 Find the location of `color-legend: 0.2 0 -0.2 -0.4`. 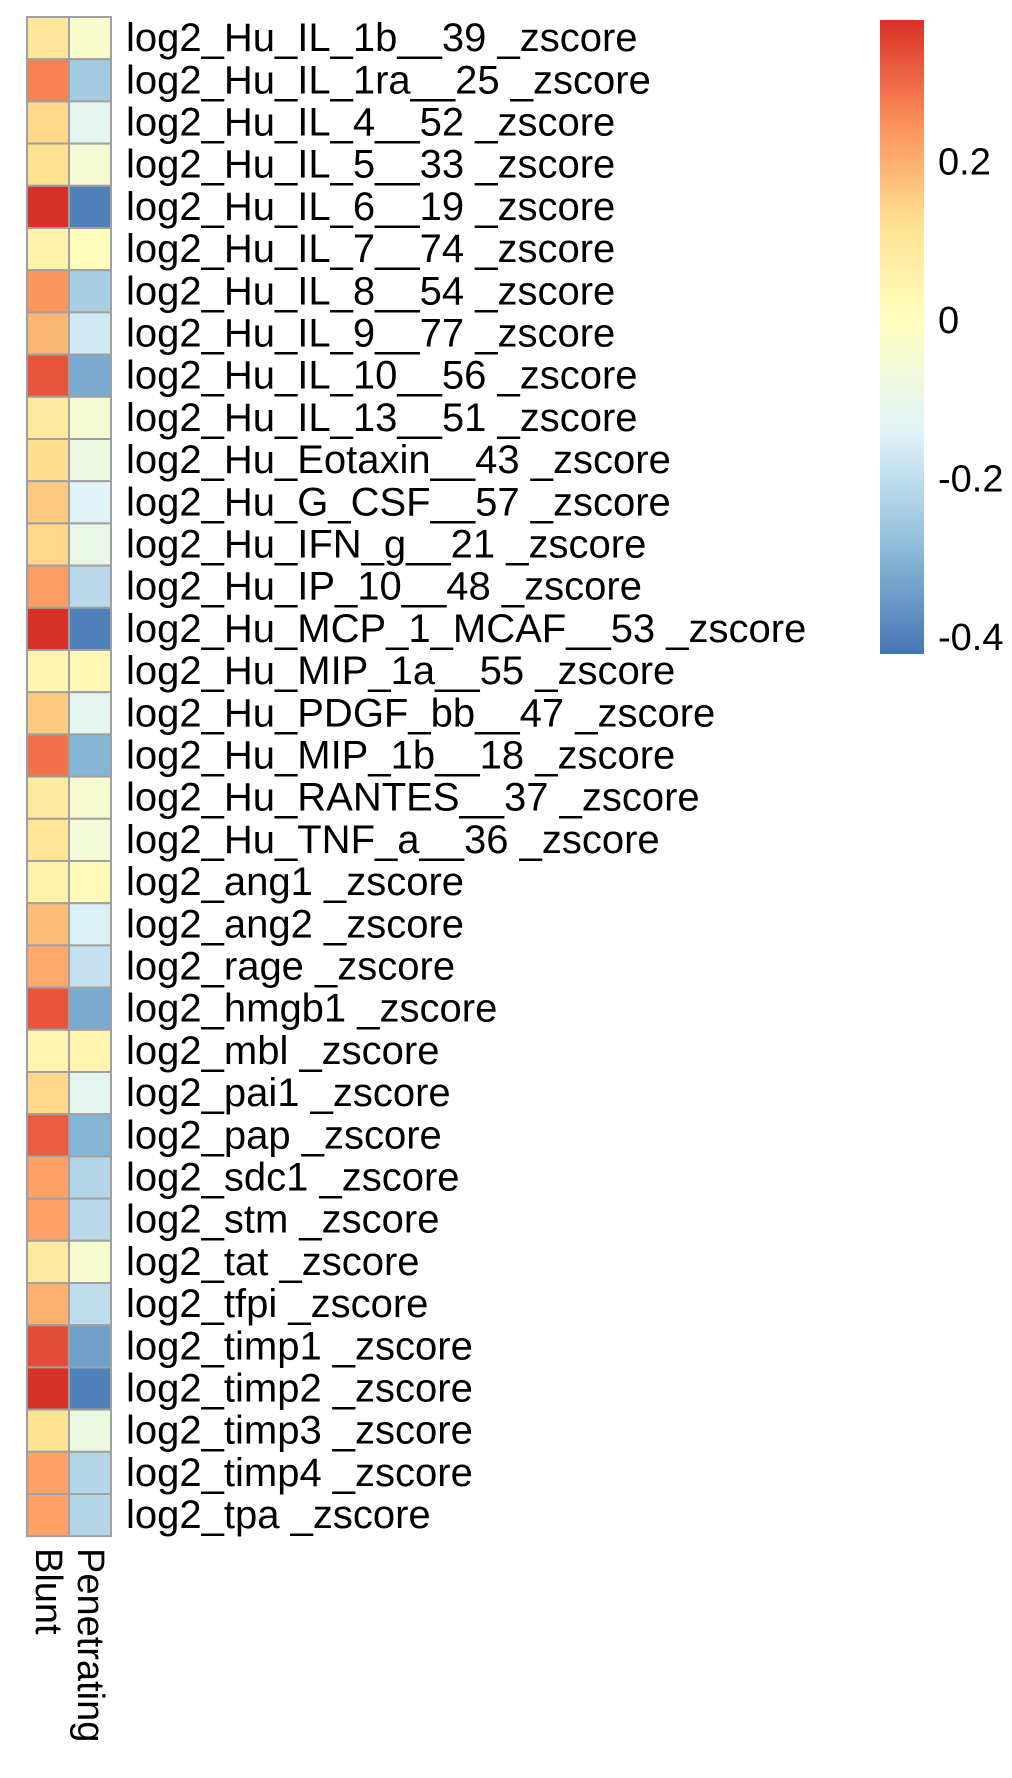

color-legend: 0.2 0 -0.2 -0.4 is located at coordinates (941, 339).